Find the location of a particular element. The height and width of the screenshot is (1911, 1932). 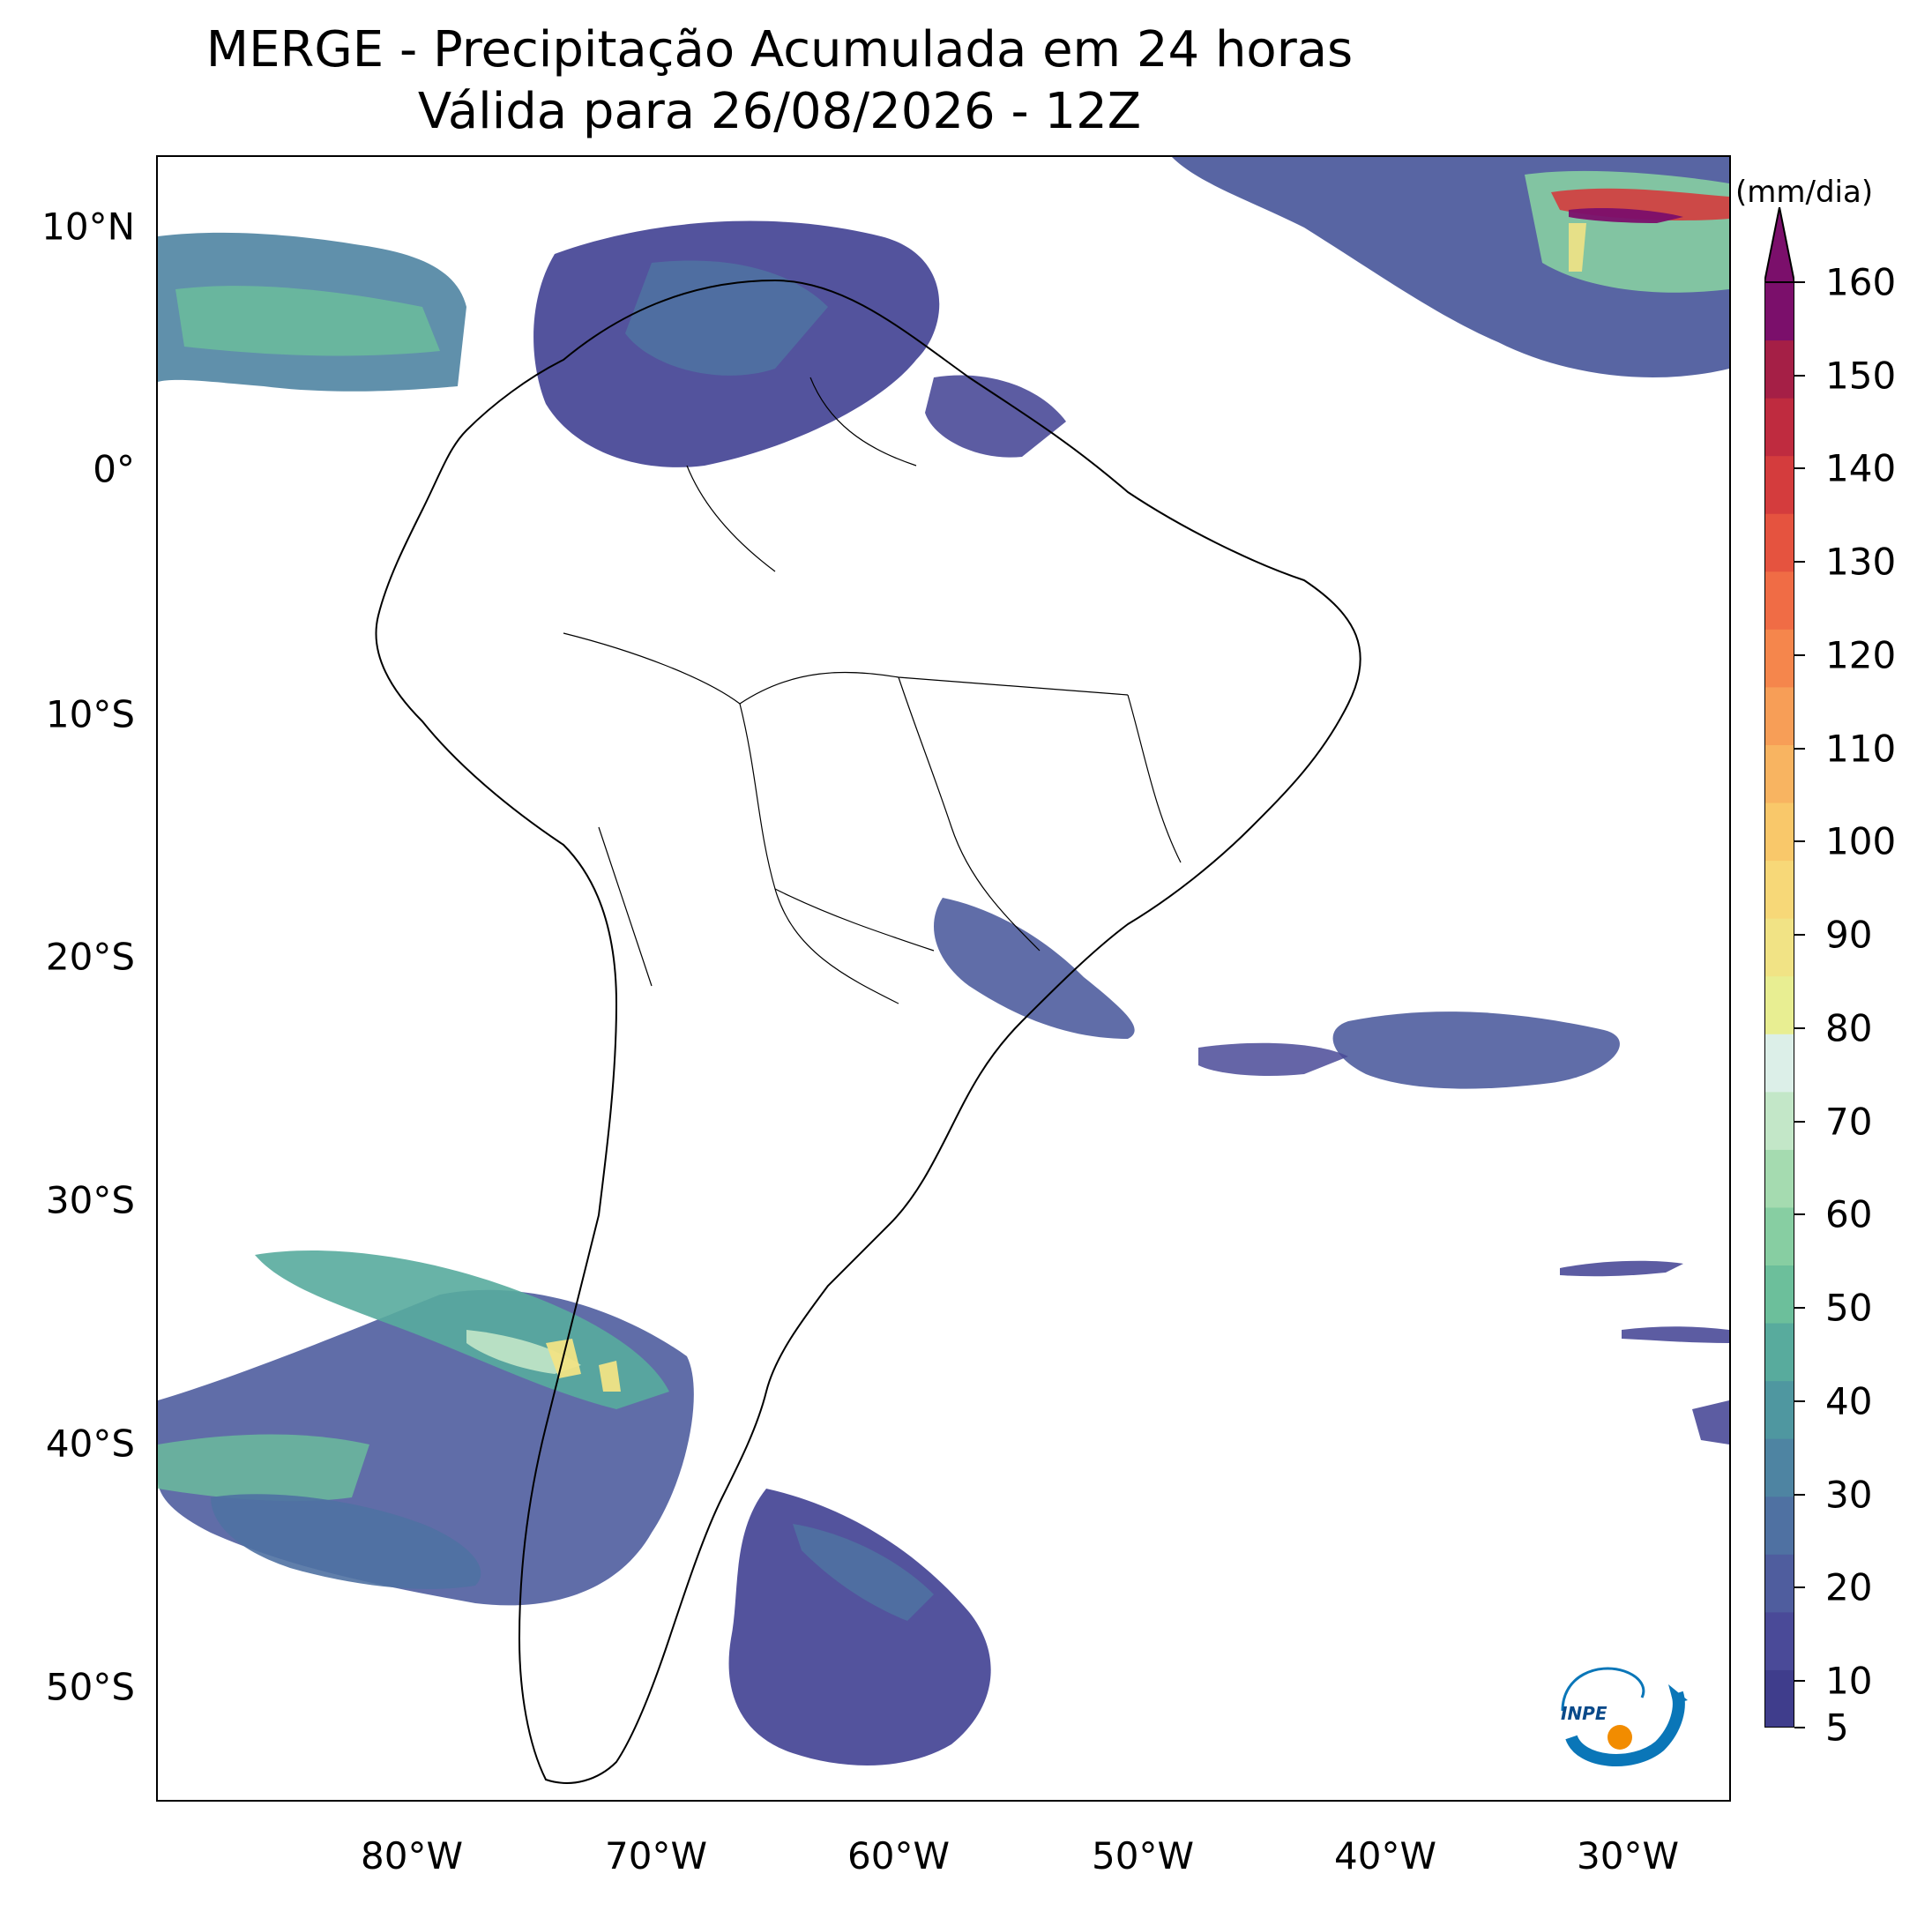

colorbar-tick-label: 5 is located at coordinates (1837, 1728).